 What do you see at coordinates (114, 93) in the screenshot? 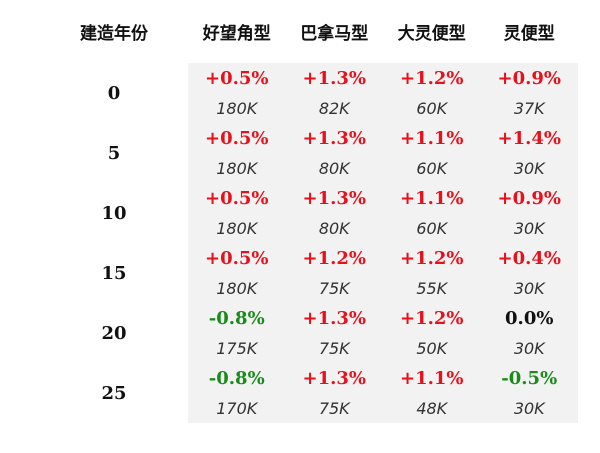
I see `build-year-cell: 0` at bounding box center [114, 93].